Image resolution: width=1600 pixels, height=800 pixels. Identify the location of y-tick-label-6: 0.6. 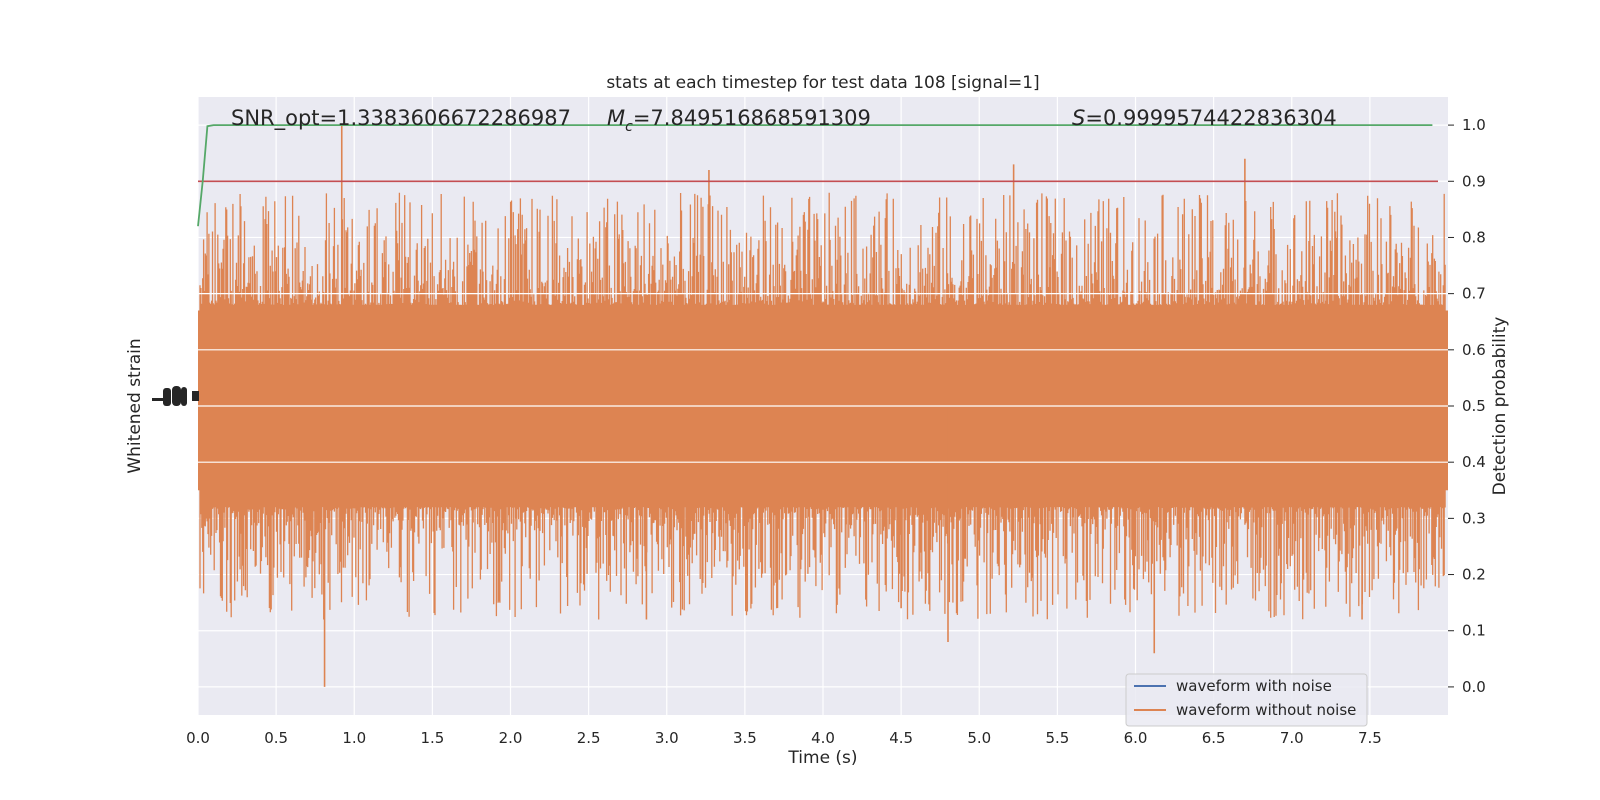
(1474, 350).